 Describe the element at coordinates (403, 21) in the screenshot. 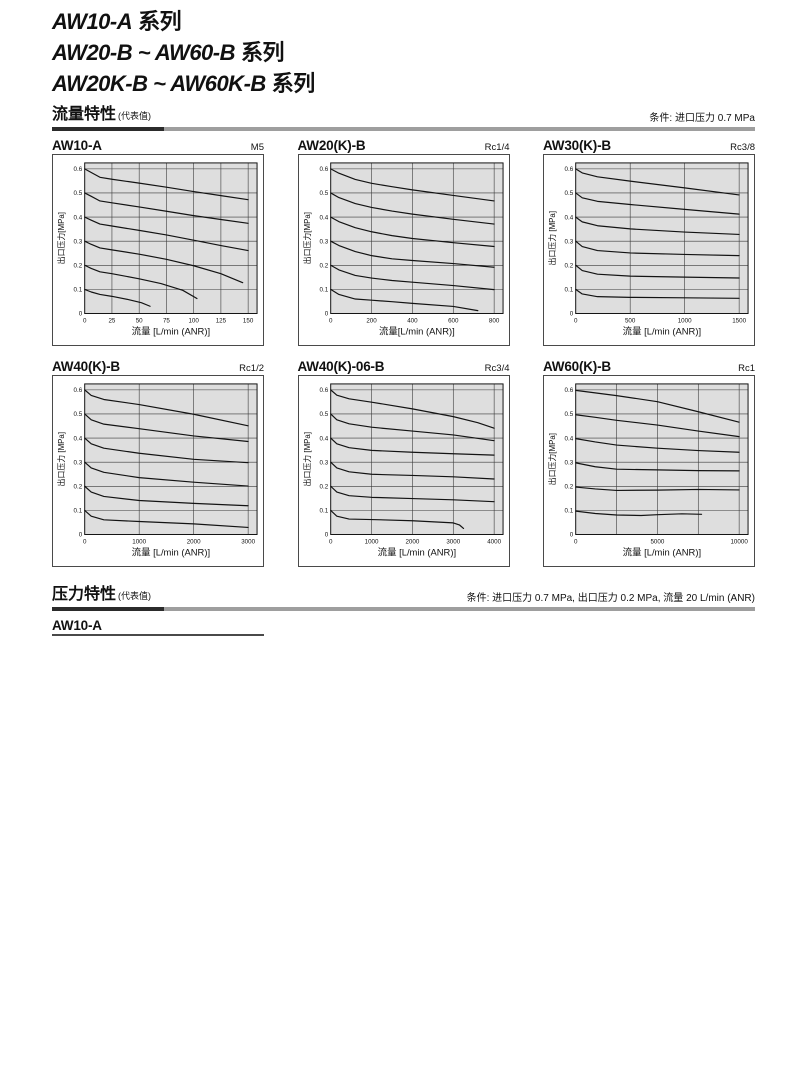

I see `series-title-1: AW10-A 系列` at that location.